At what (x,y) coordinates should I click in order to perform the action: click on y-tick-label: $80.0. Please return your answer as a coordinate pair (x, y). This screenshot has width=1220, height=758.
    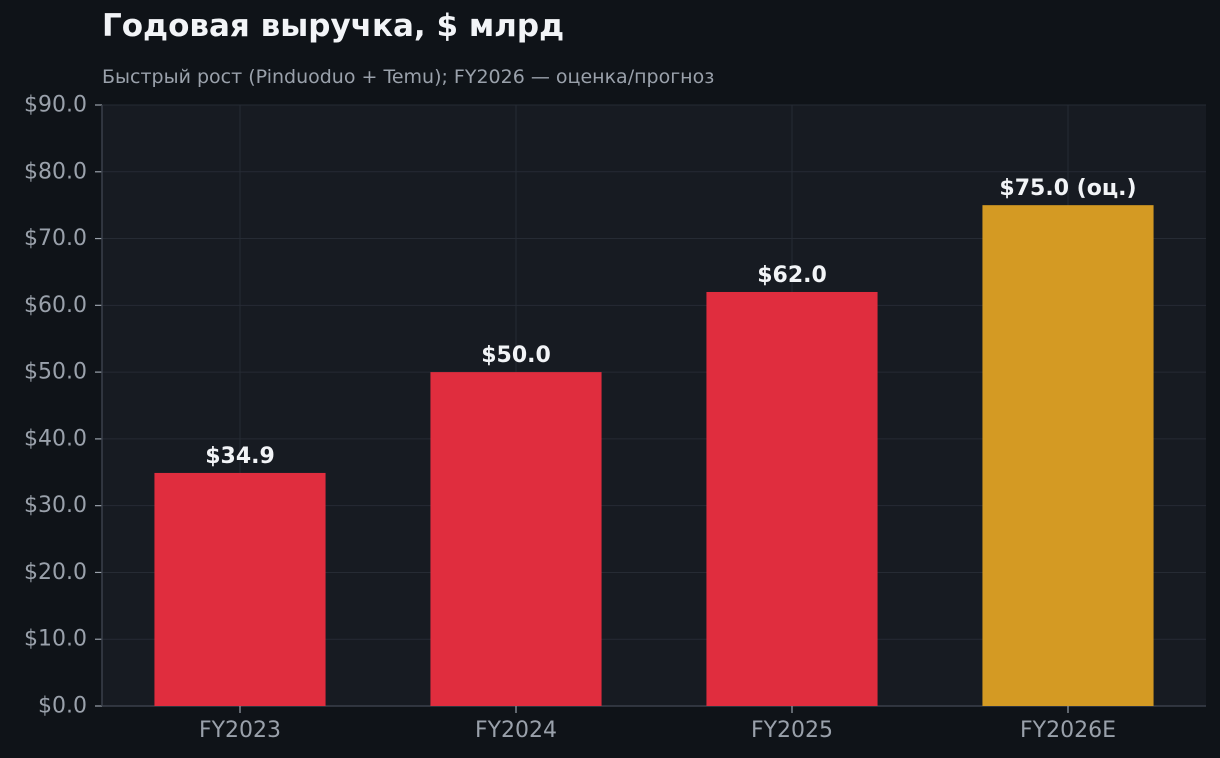
    Looking at the image, I should click on (55, 171).